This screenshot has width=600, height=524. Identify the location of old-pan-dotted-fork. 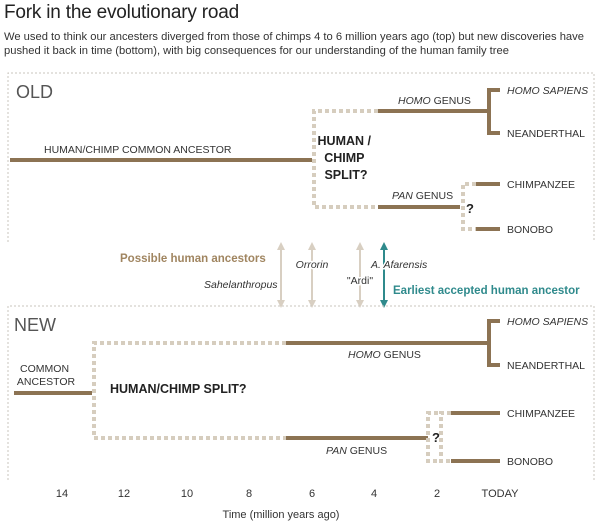
(468, 206).